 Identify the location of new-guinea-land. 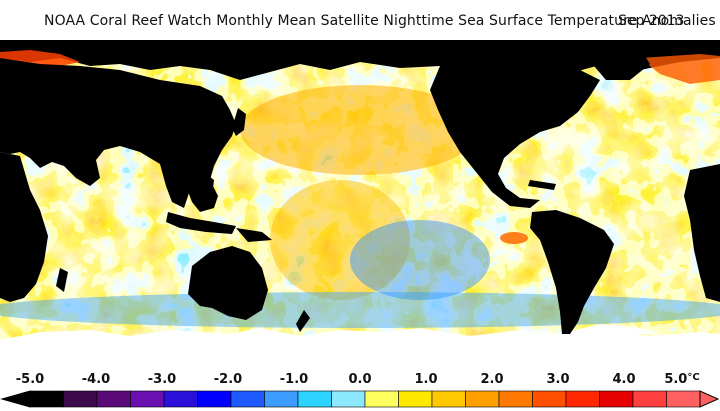
(254, 235).